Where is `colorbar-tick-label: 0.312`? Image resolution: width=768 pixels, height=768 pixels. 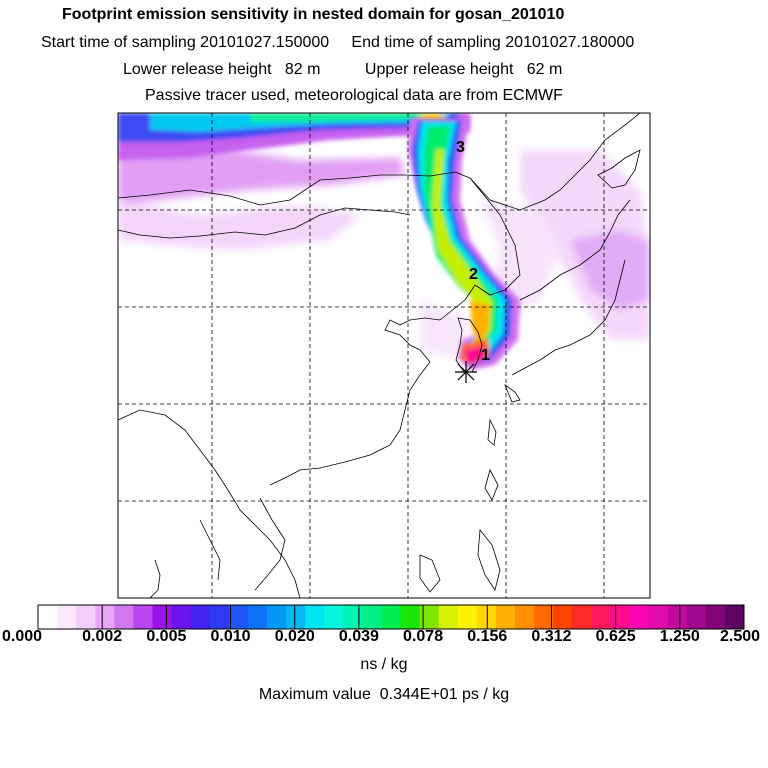
colorbar-tick-label: 0.312 is located at coordinates (551, 636).